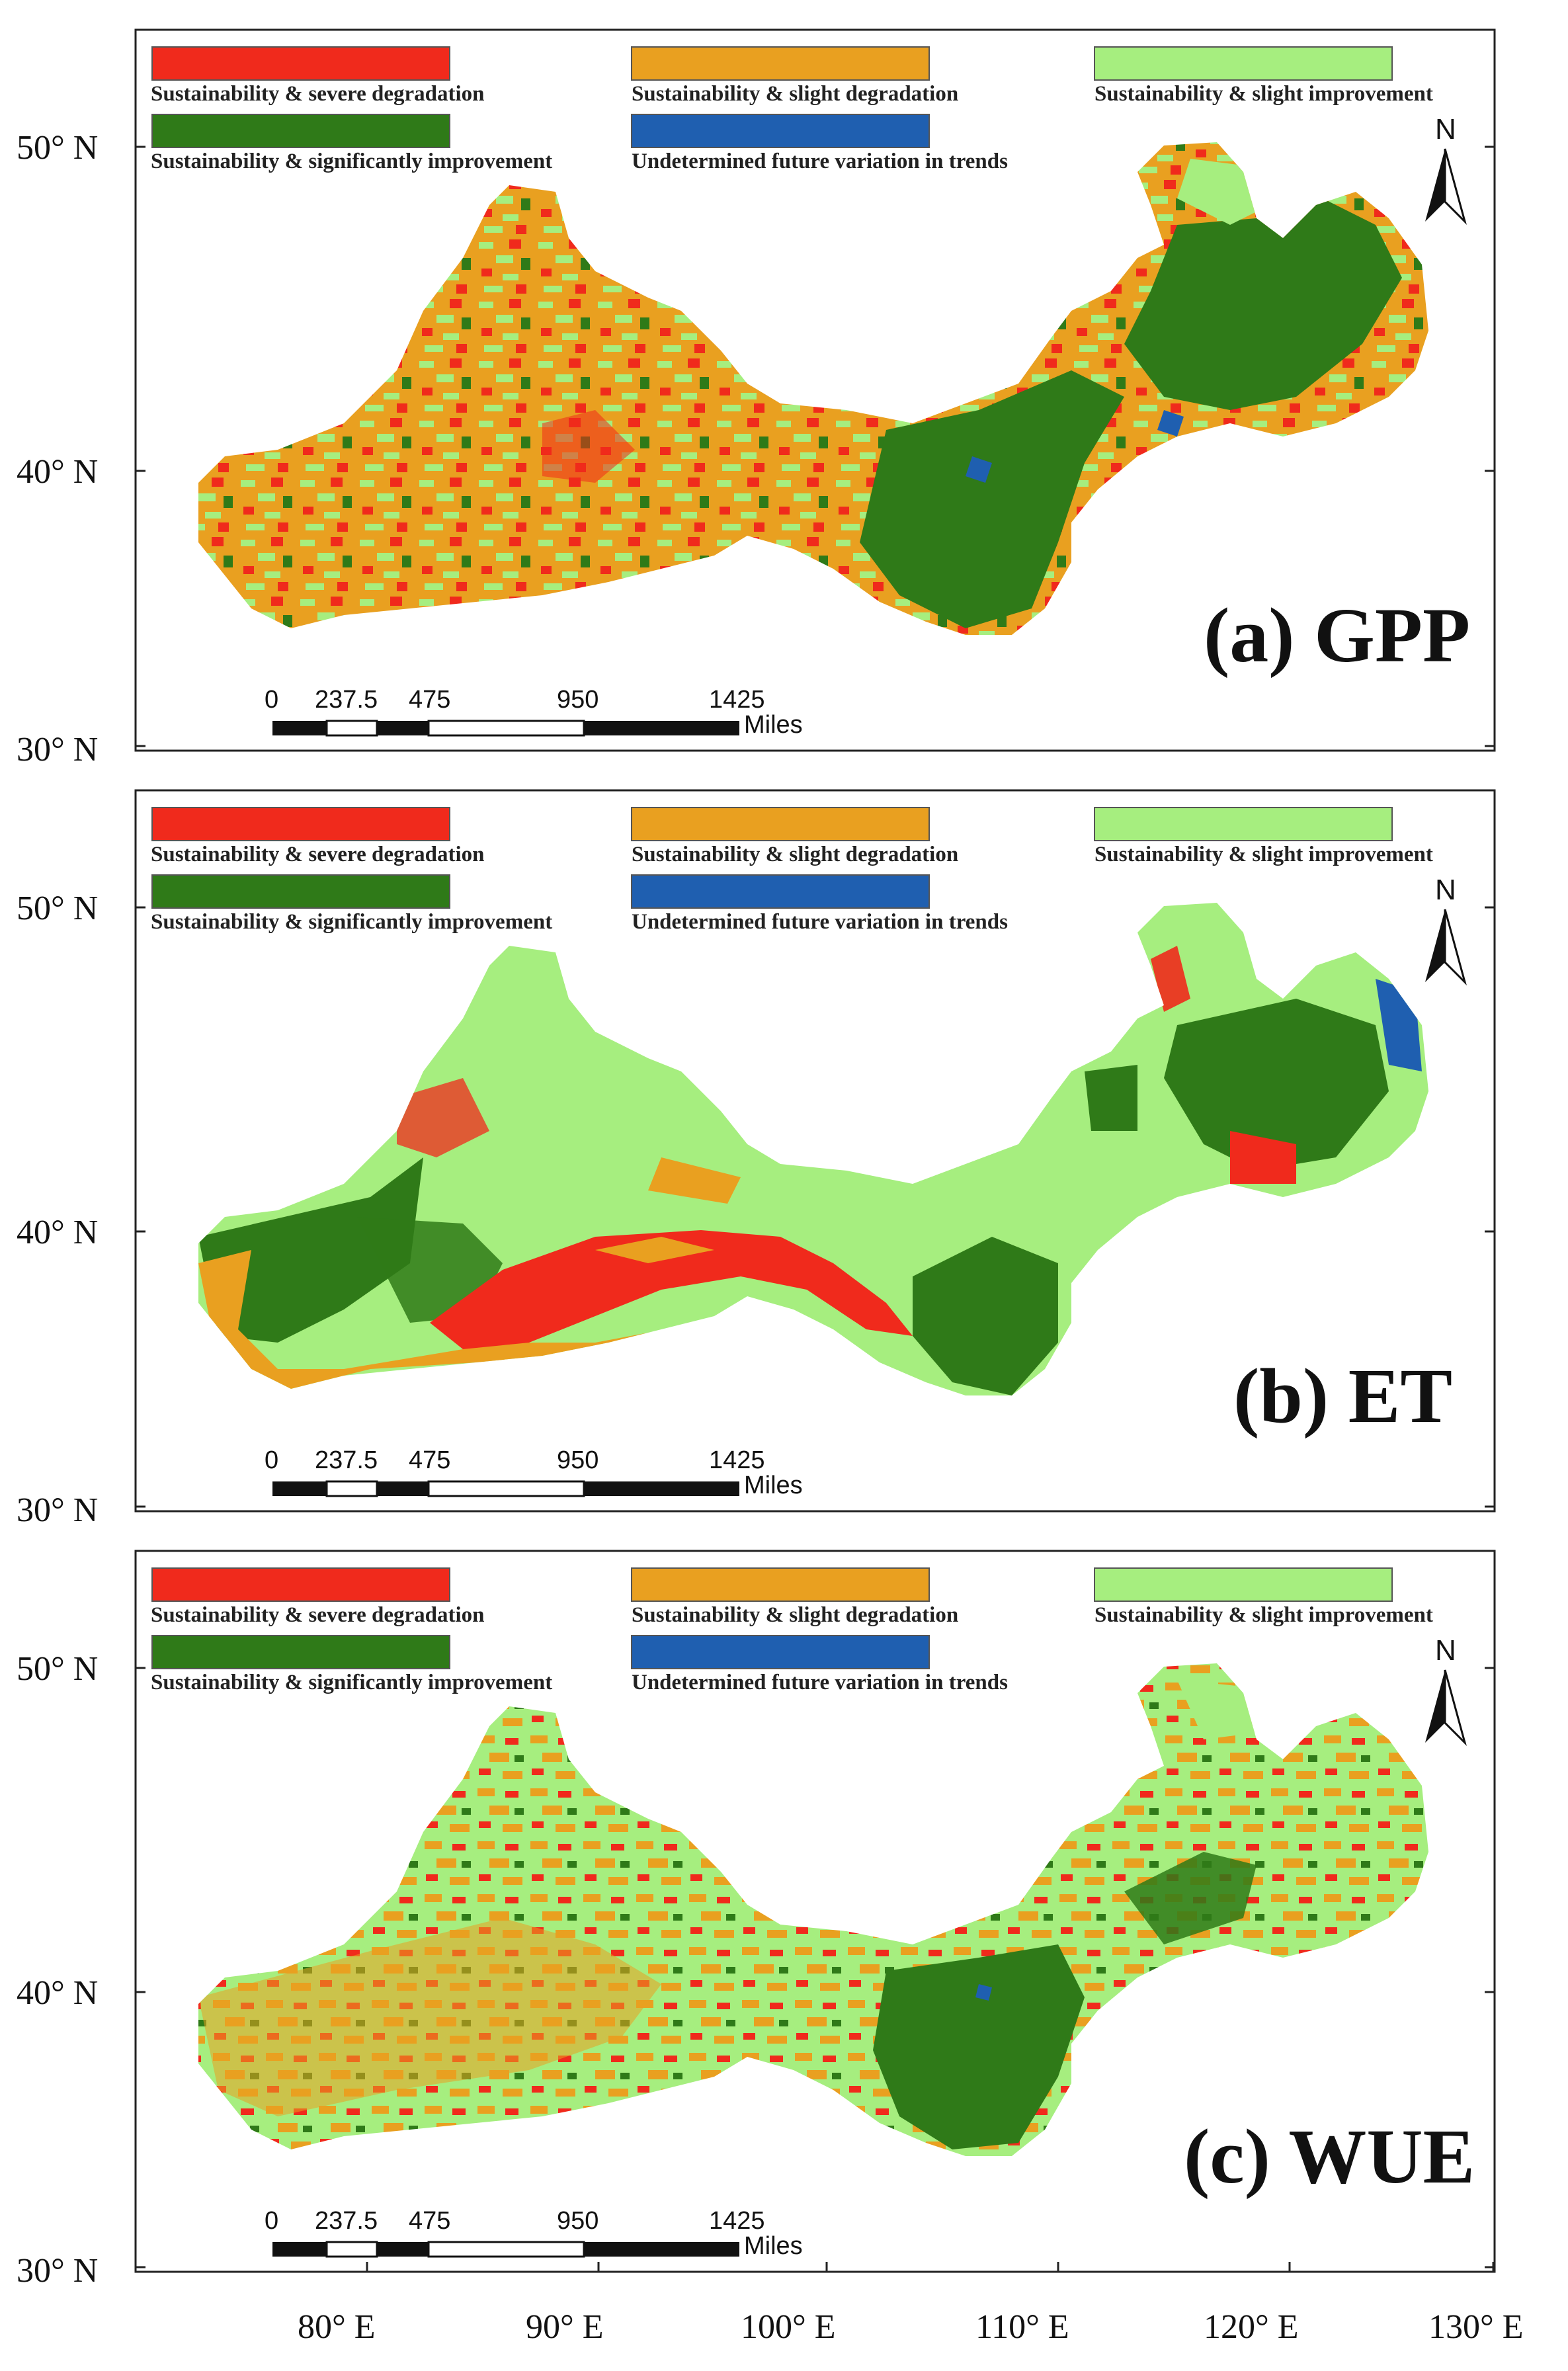  What do you see at coordinates (337, 2327) in the screenshot?
I see `lon-label-80: 80° E` at bounding box center [337, 2327].